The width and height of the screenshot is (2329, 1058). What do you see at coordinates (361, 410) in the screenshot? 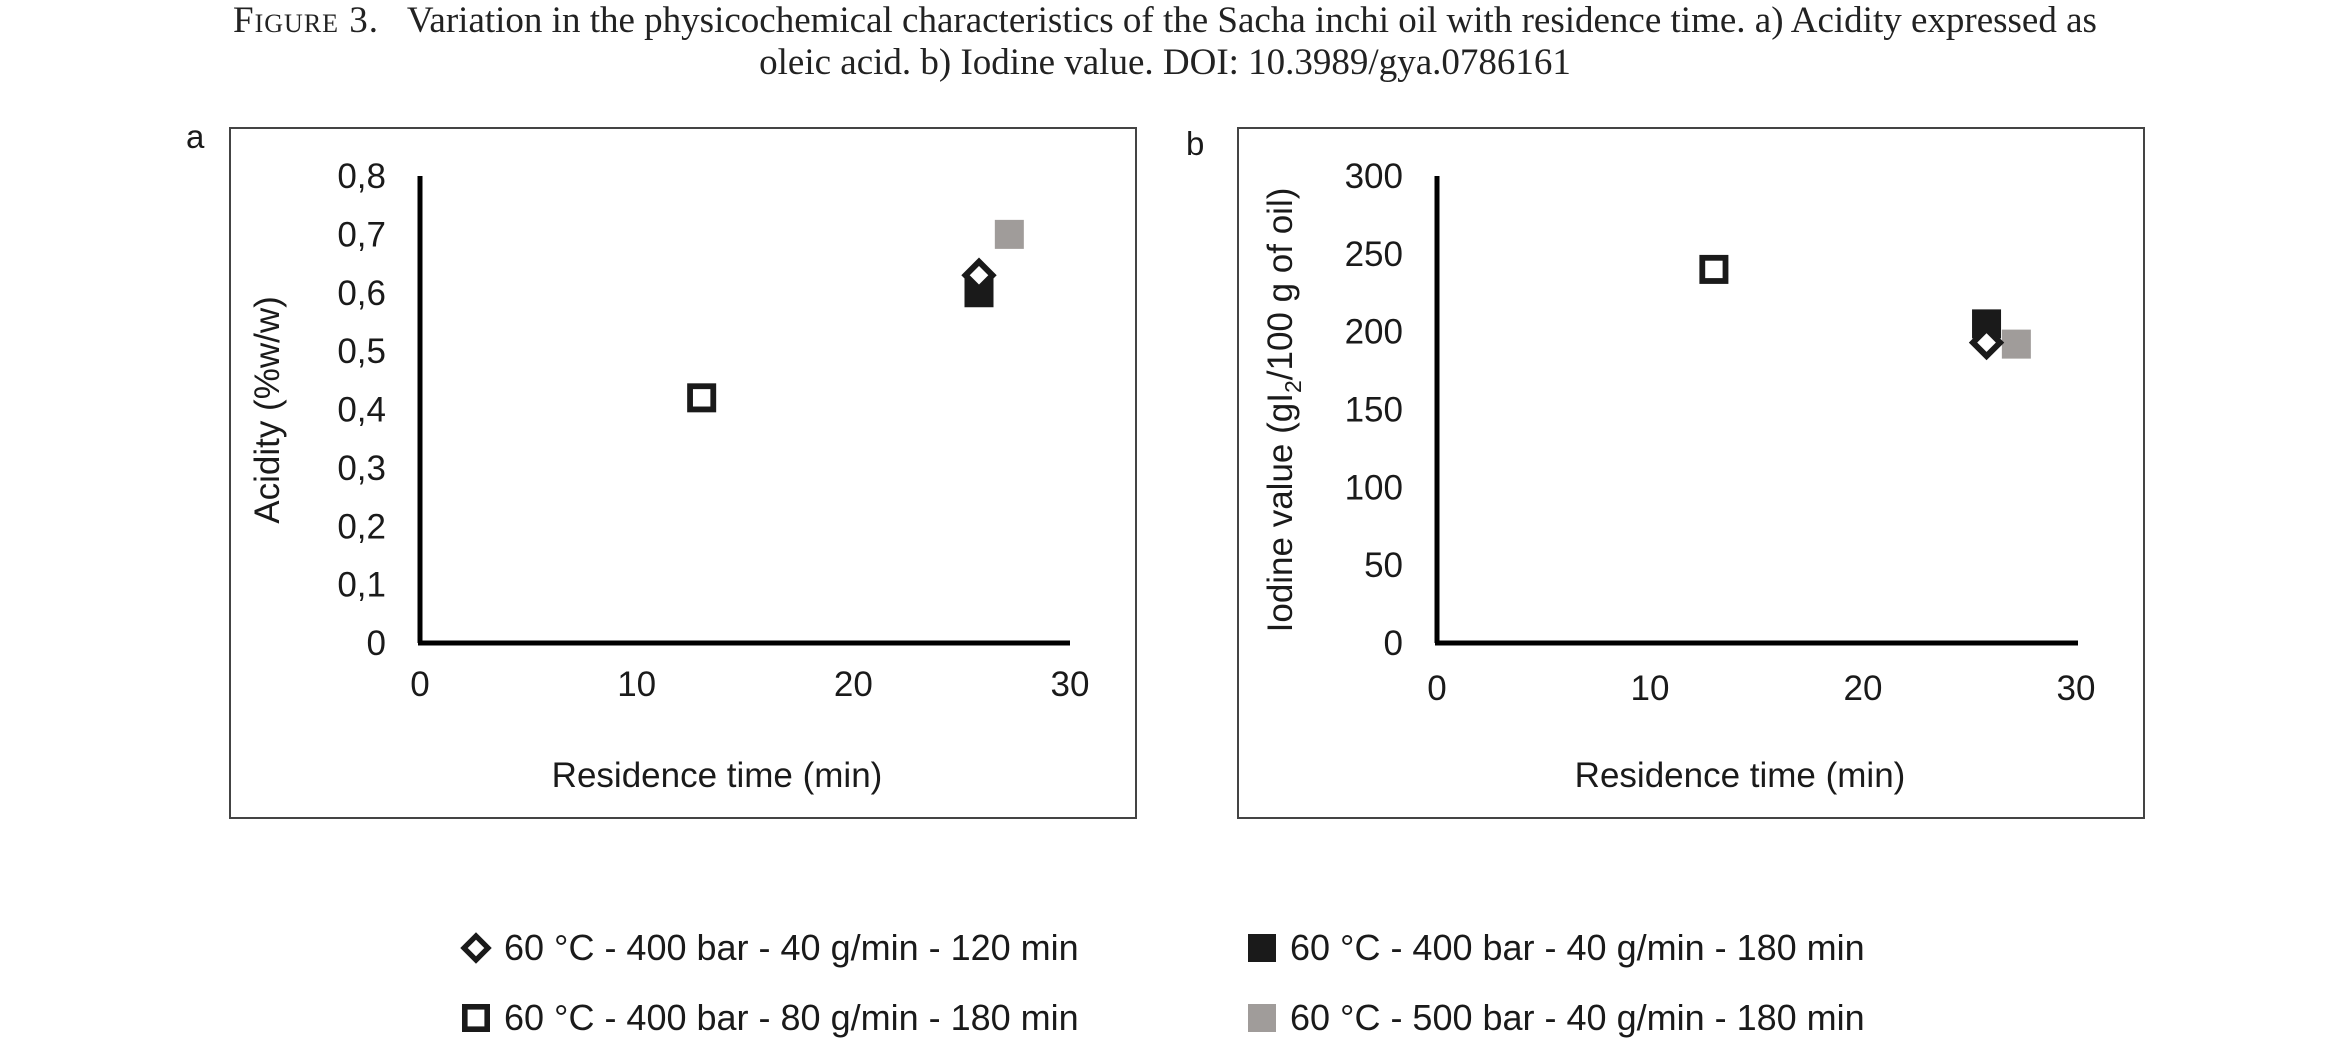
I see `panel-a-y-tick-label: 0,4` at bounding box center [361, 410].